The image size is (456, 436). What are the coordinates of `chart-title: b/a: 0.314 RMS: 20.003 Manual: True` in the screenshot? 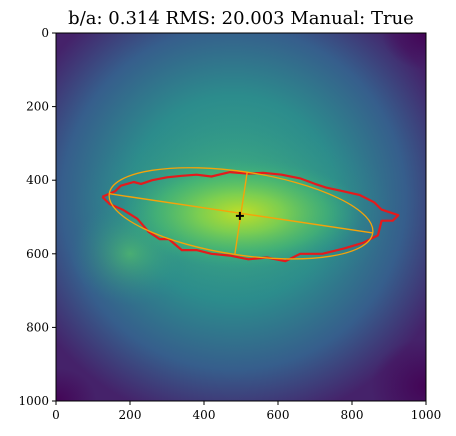 It's located at (241, 18).